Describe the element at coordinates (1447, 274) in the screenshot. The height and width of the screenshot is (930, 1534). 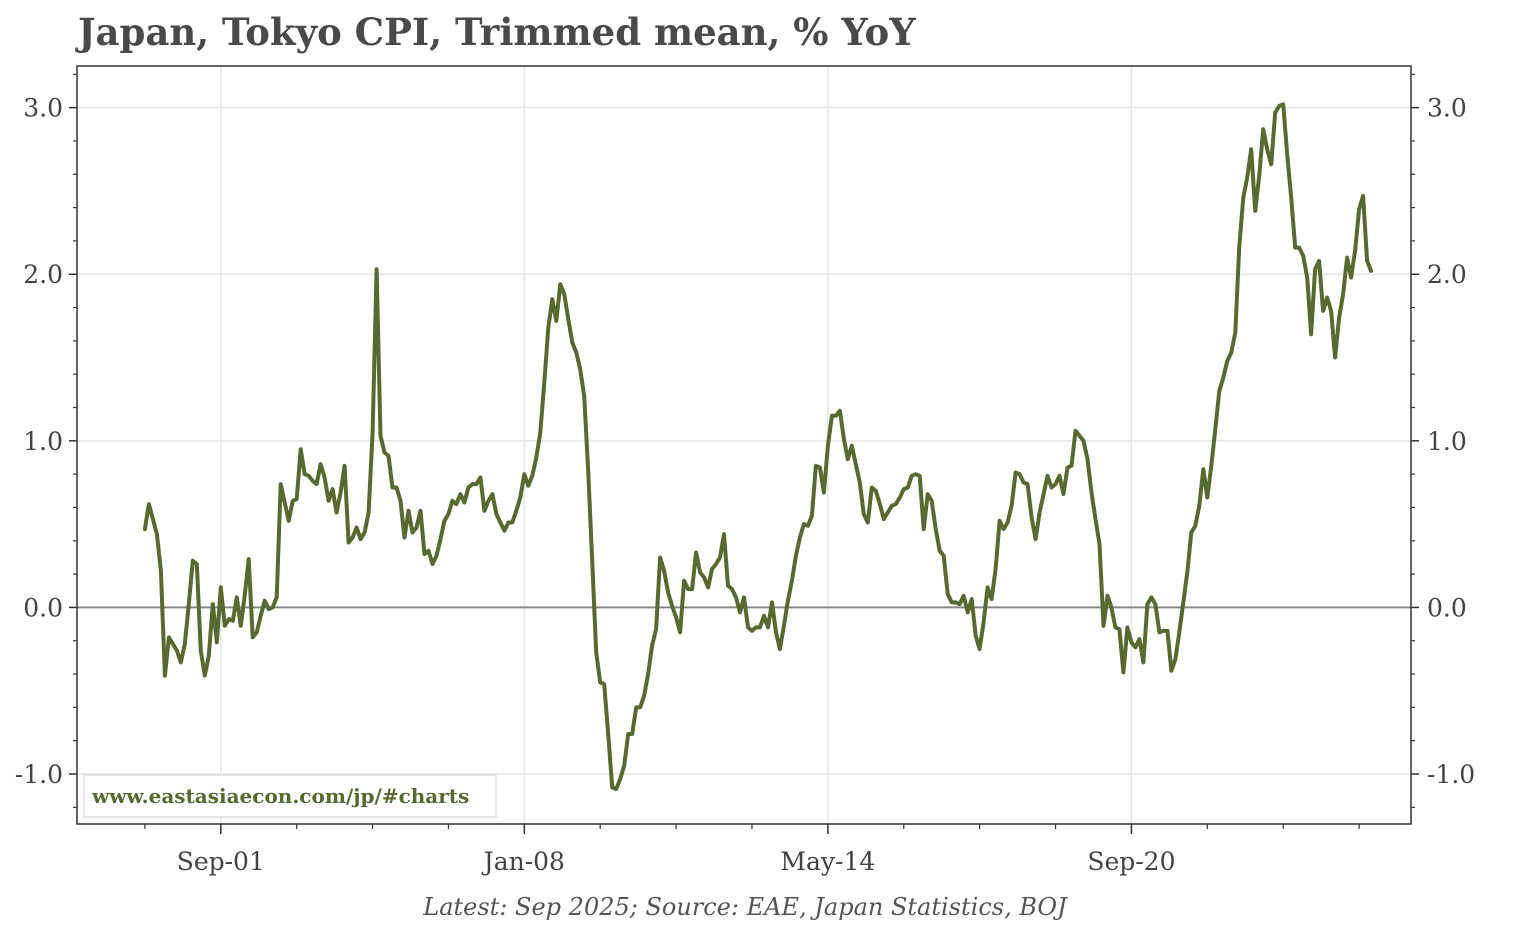
I see `y-tick-label-right: 2.0` at that location.